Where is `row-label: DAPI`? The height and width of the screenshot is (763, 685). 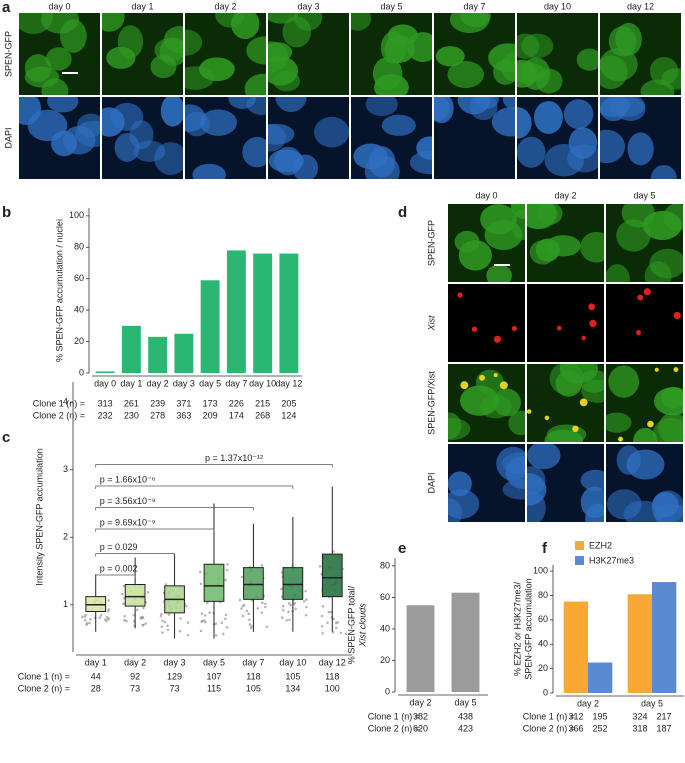 row-label: DAPI is located at coordinates (8, 137).